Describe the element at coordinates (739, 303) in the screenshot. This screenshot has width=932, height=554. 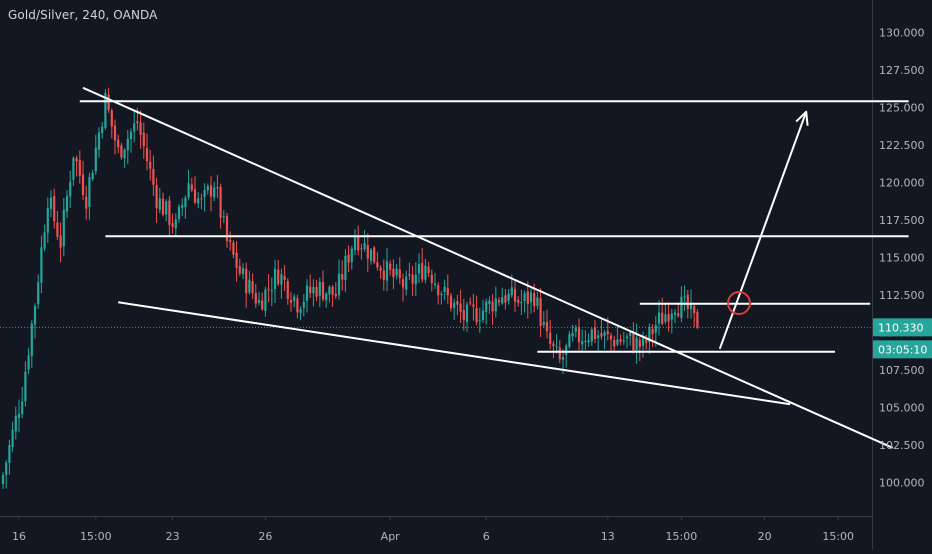
I see `breakout-circle` at that location.